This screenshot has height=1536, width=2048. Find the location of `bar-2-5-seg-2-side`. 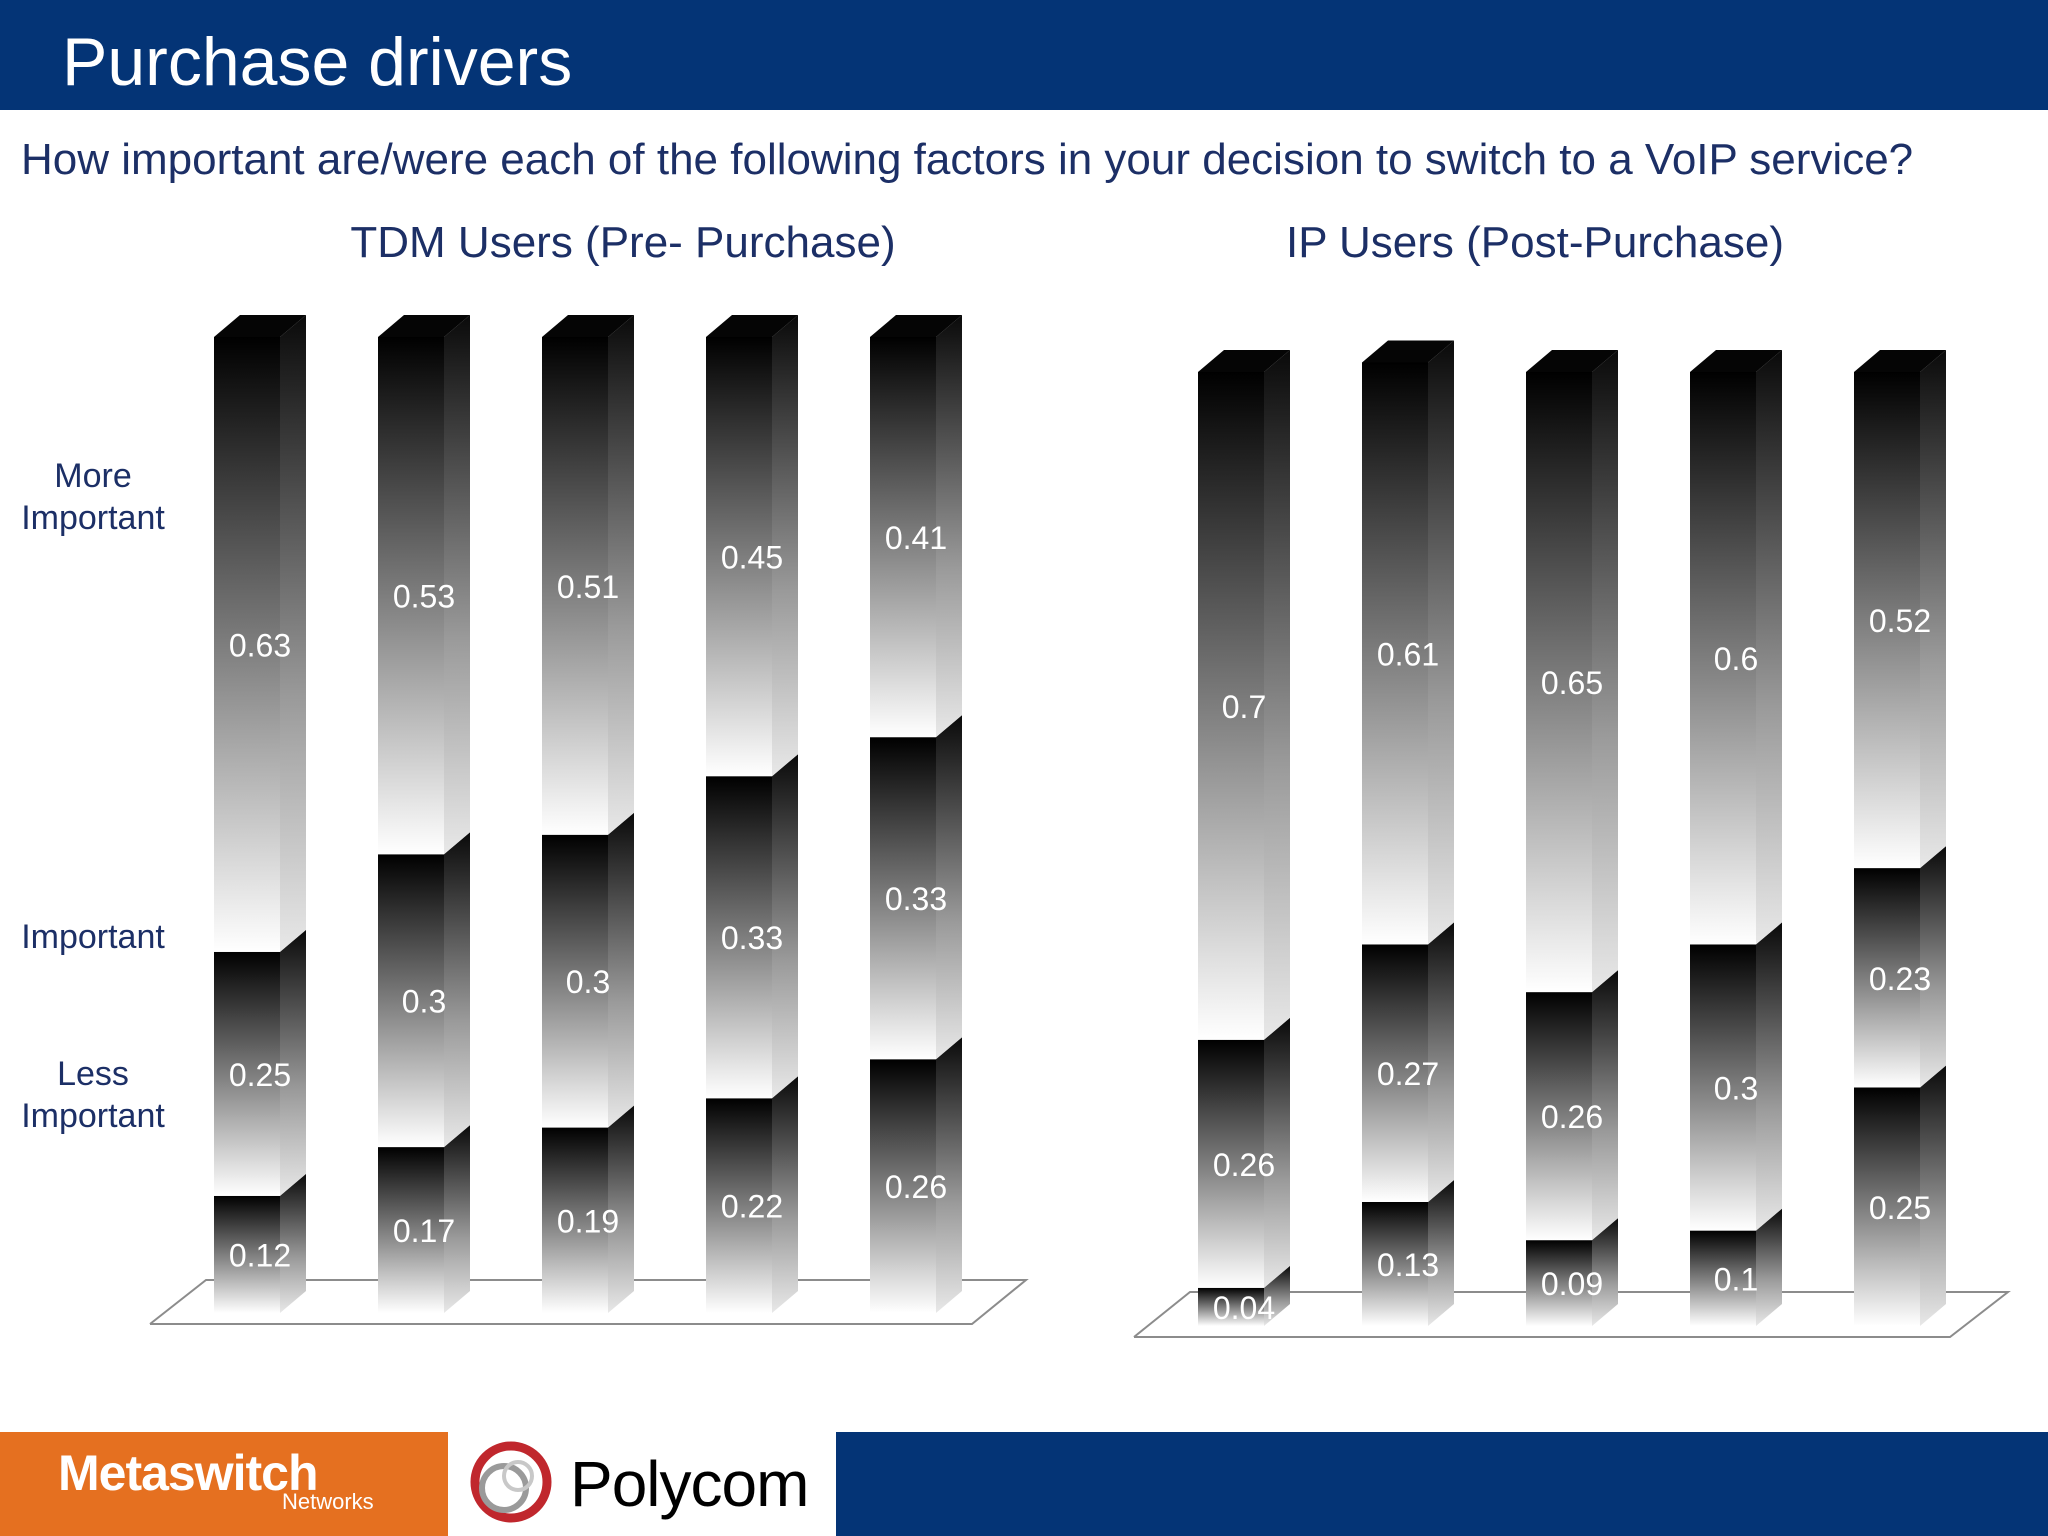

bar-2-5-seg-2-side is located at coordinates (1933, 967).